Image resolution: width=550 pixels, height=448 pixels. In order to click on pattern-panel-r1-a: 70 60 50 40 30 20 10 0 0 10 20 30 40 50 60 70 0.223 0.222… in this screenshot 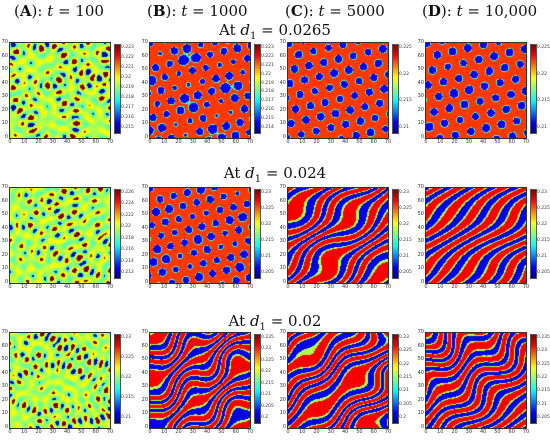, I will do `click(67, 98)`.